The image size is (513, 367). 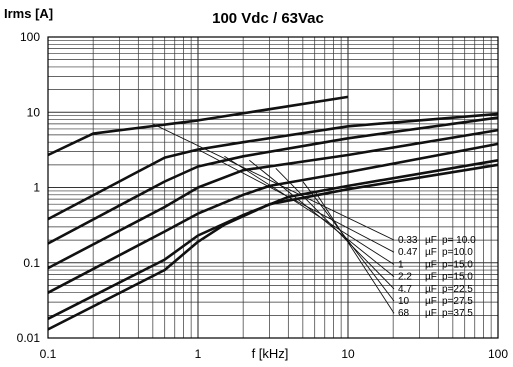 What do you see at coordinates (270, 353) in the screenshot?
I see `x-axis-label: f [kHz]` at bounding box center [270, 353].